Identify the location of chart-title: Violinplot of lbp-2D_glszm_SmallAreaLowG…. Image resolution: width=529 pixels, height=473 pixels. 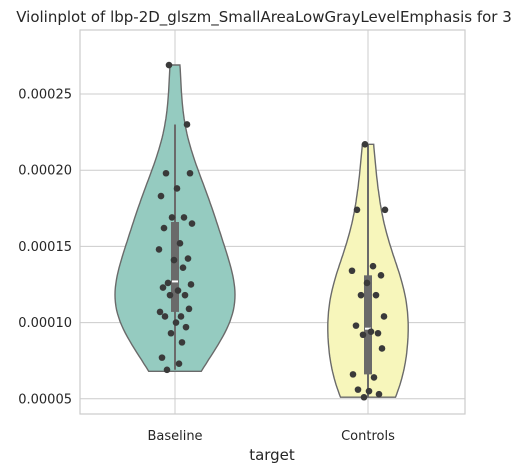
(264, 17).